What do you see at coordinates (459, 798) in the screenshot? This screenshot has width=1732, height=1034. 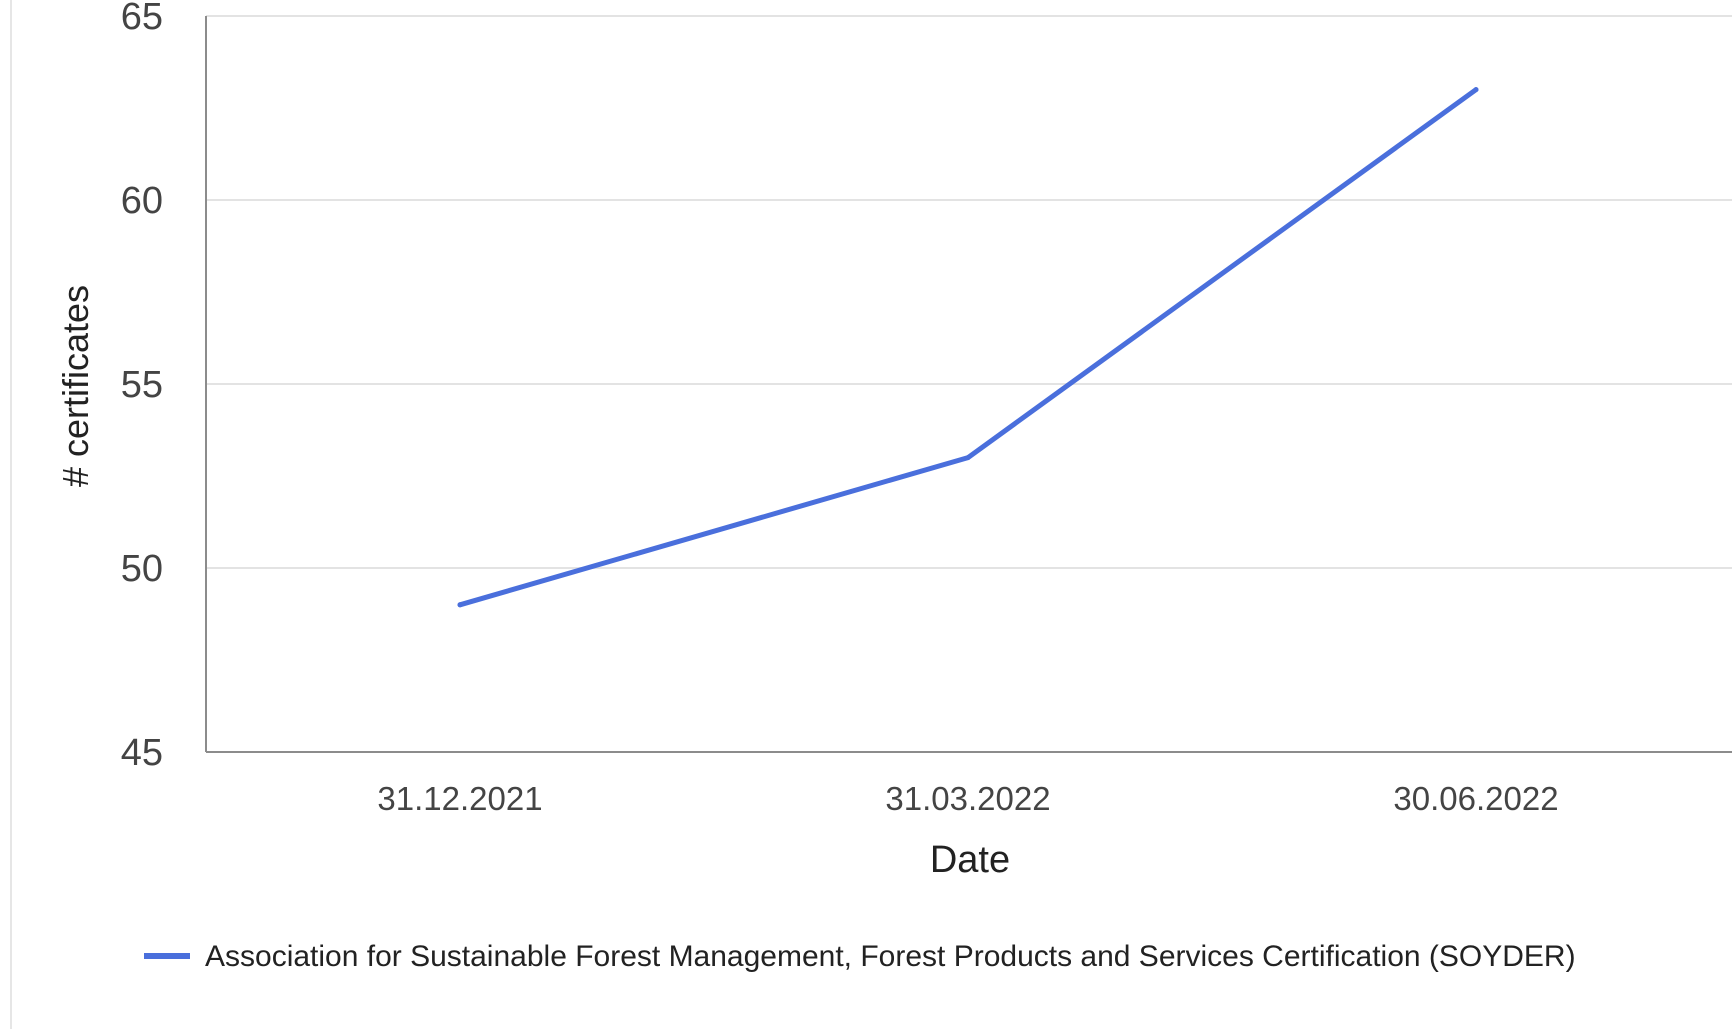 I see `x-tick-label: 31.12.2021` at bounding box center [459, 798].